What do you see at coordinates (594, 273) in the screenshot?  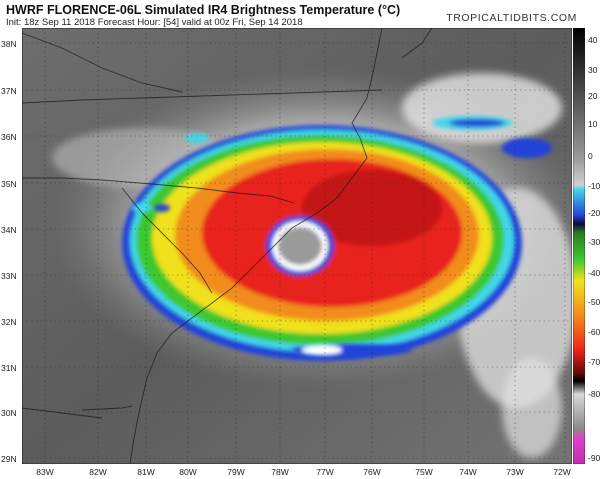 I see `colorbar-label: -40` at bounding box center [594, 273].